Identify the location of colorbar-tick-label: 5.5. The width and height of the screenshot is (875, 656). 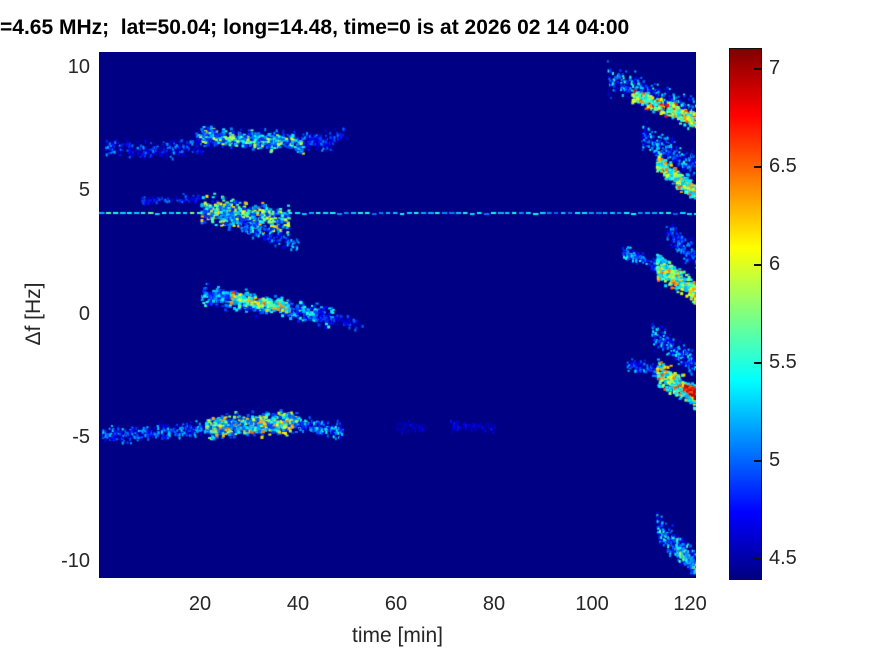
(783, 362).